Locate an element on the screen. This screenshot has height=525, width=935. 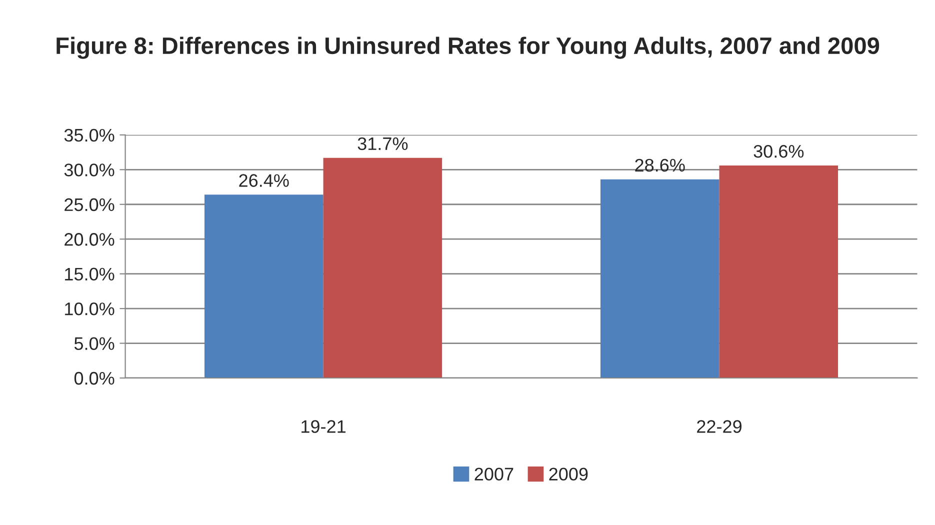
y-tick-label: 35.0% is located at coordinates (89, 135).